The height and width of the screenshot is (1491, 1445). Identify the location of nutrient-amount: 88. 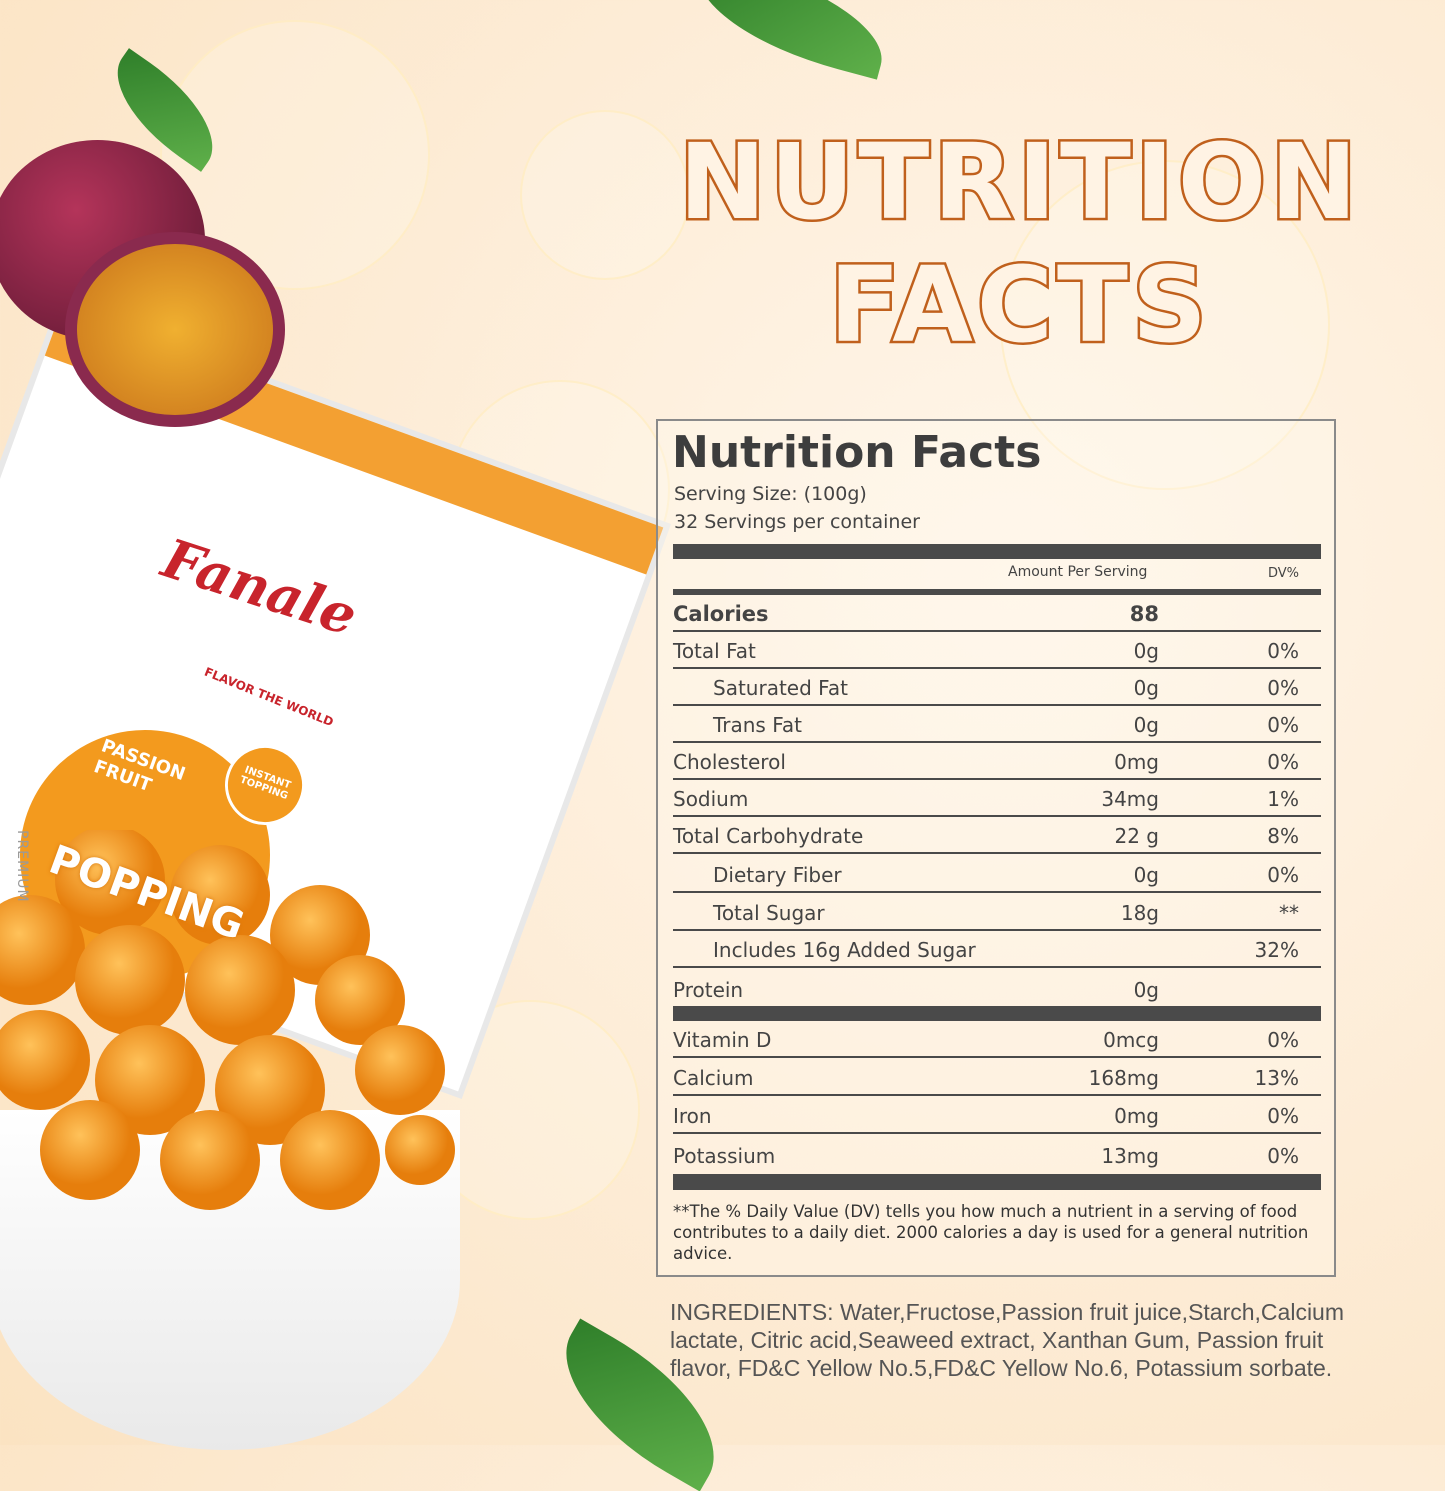
(1144, 614).